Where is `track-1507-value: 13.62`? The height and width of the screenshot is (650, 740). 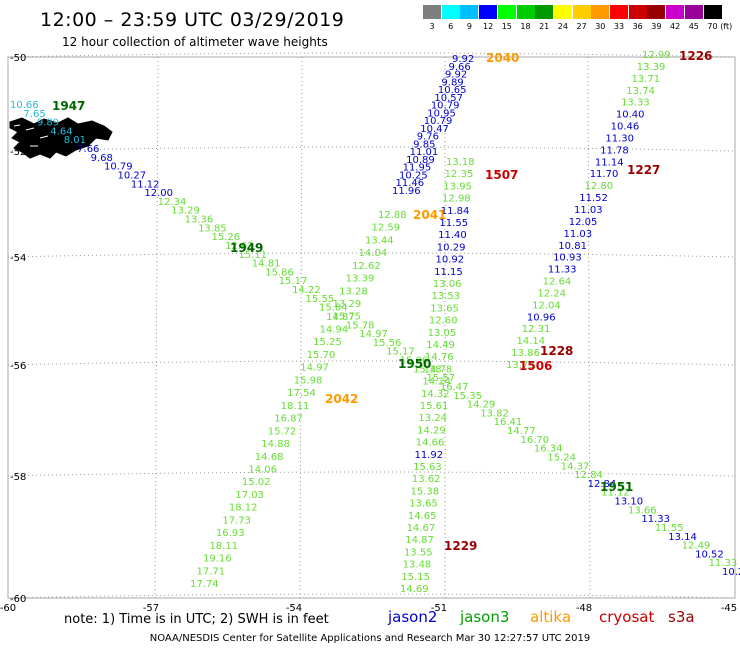
track-1507-value: 13.62 is located at coordinates (426, 479).